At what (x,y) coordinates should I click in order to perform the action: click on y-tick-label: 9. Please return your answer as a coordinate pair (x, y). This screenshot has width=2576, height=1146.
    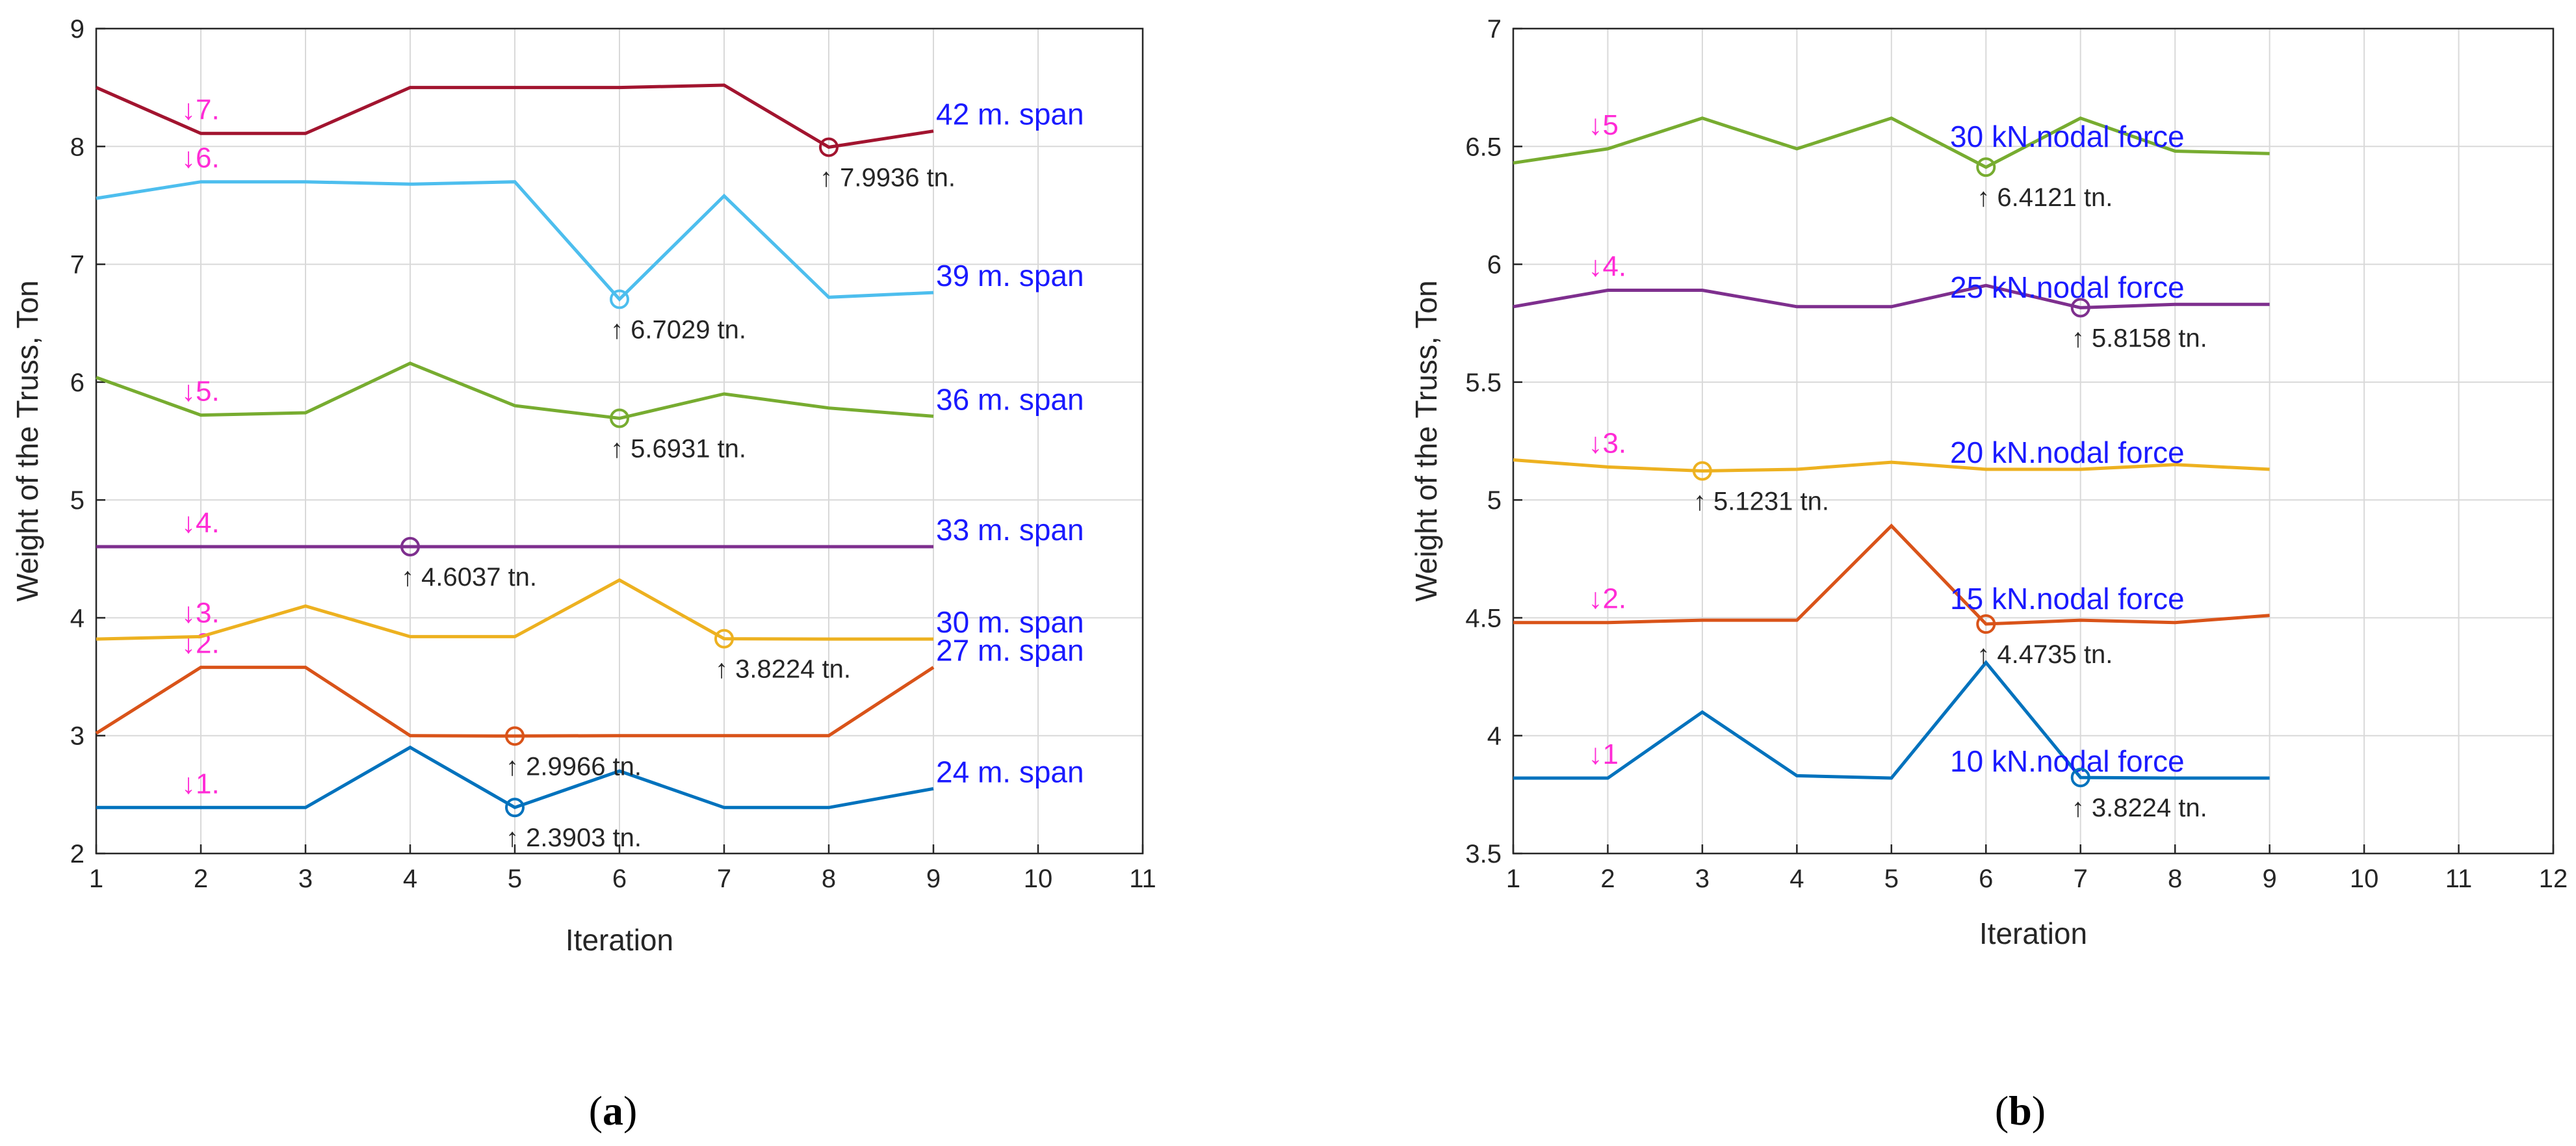
    Looking at the image, I should click on (77, 29).